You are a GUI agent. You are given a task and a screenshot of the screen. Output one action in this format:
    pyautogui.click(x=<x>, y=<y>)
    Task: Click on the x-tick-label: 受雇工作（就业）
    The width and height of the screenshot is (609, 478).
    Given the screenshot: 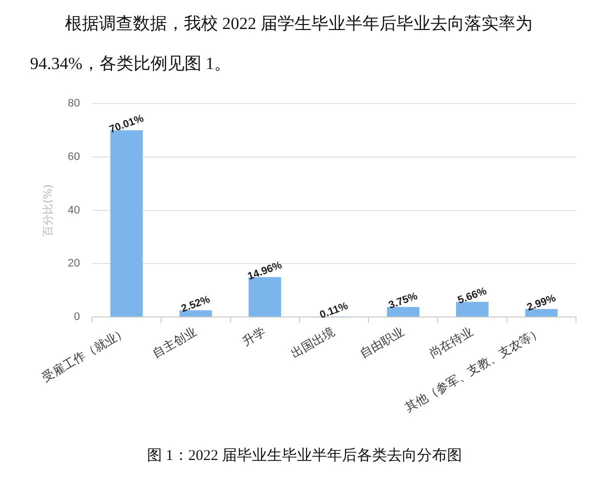 What is the action you would take?
    pyautogui.click(x=84, y=354)
    